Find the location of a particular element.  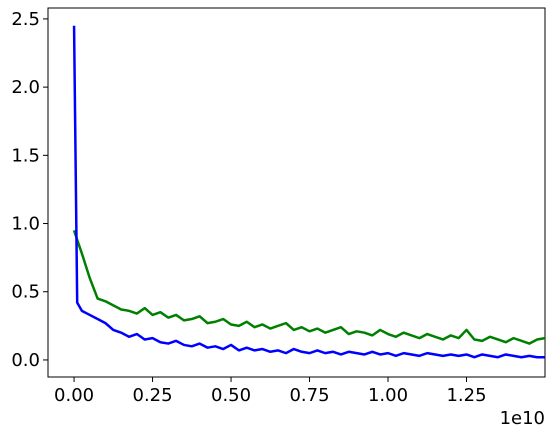

x-tick-label: 0.50 is located at coordinates (231, 395).